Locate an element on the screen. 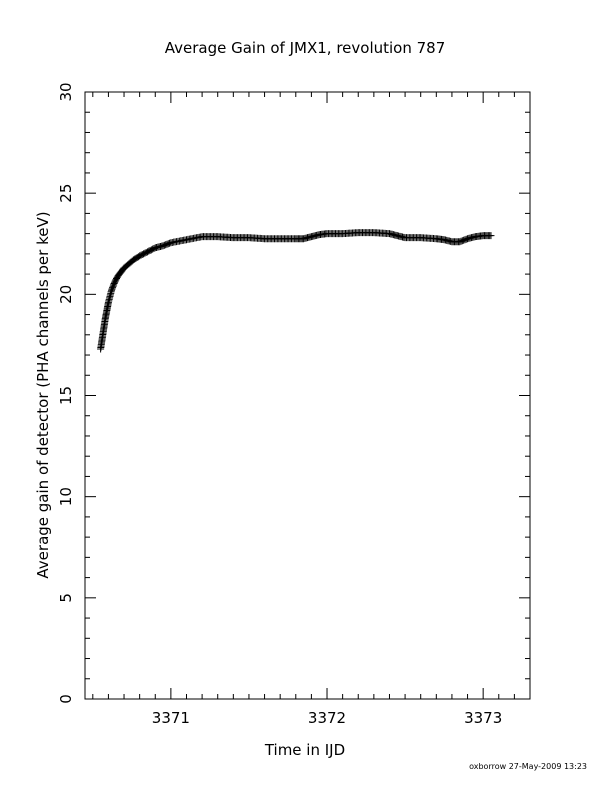 The height and width of the screenshot is (792, 612). x-tick-labels: 3371 3372 3373 is located at coordinates (327, 718).